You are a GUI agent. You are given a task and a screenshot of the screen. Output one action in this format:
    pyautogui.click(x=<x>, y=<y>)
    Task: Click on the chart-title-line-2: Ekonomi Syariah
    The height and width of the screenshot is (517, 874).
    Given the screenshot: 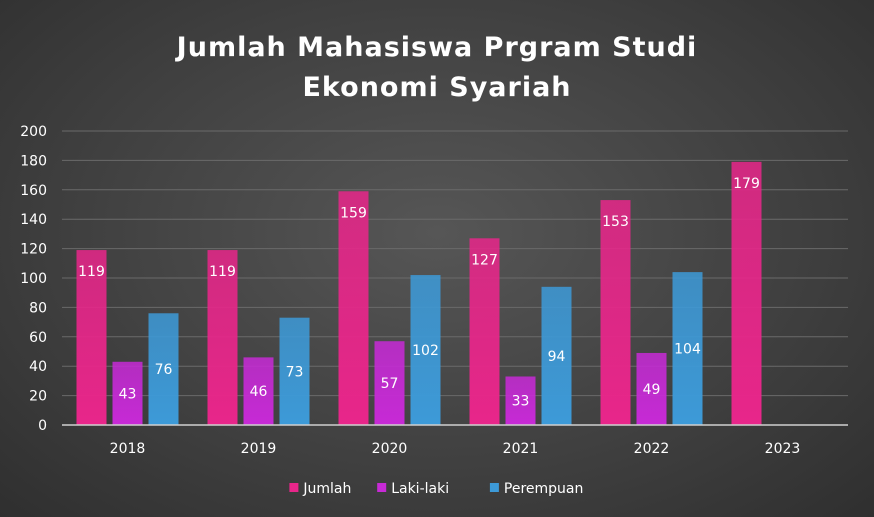 What is the action you would take?
    pyautogui.click(x=437, y=87)
    